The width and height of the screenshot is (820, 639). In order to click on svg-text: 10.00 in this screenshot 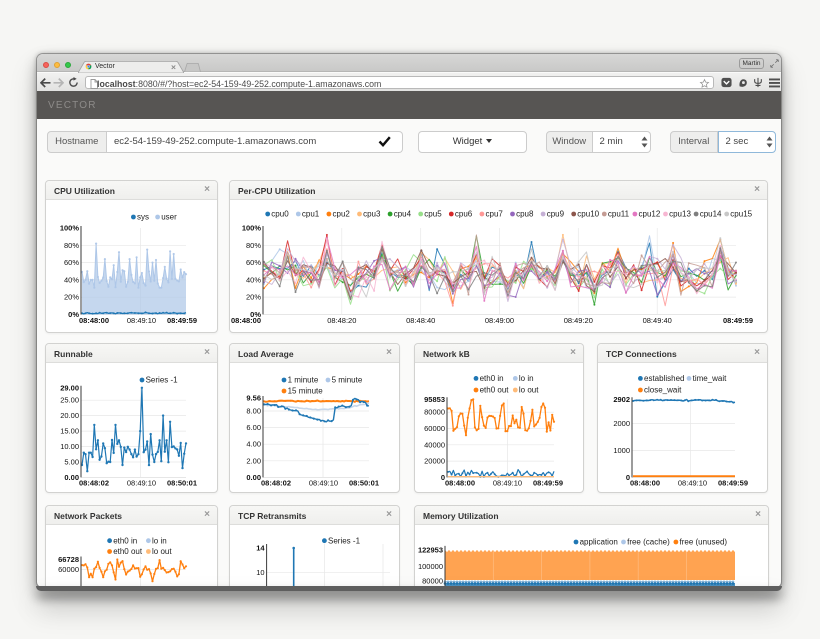, I will do `click(69, 446)`.